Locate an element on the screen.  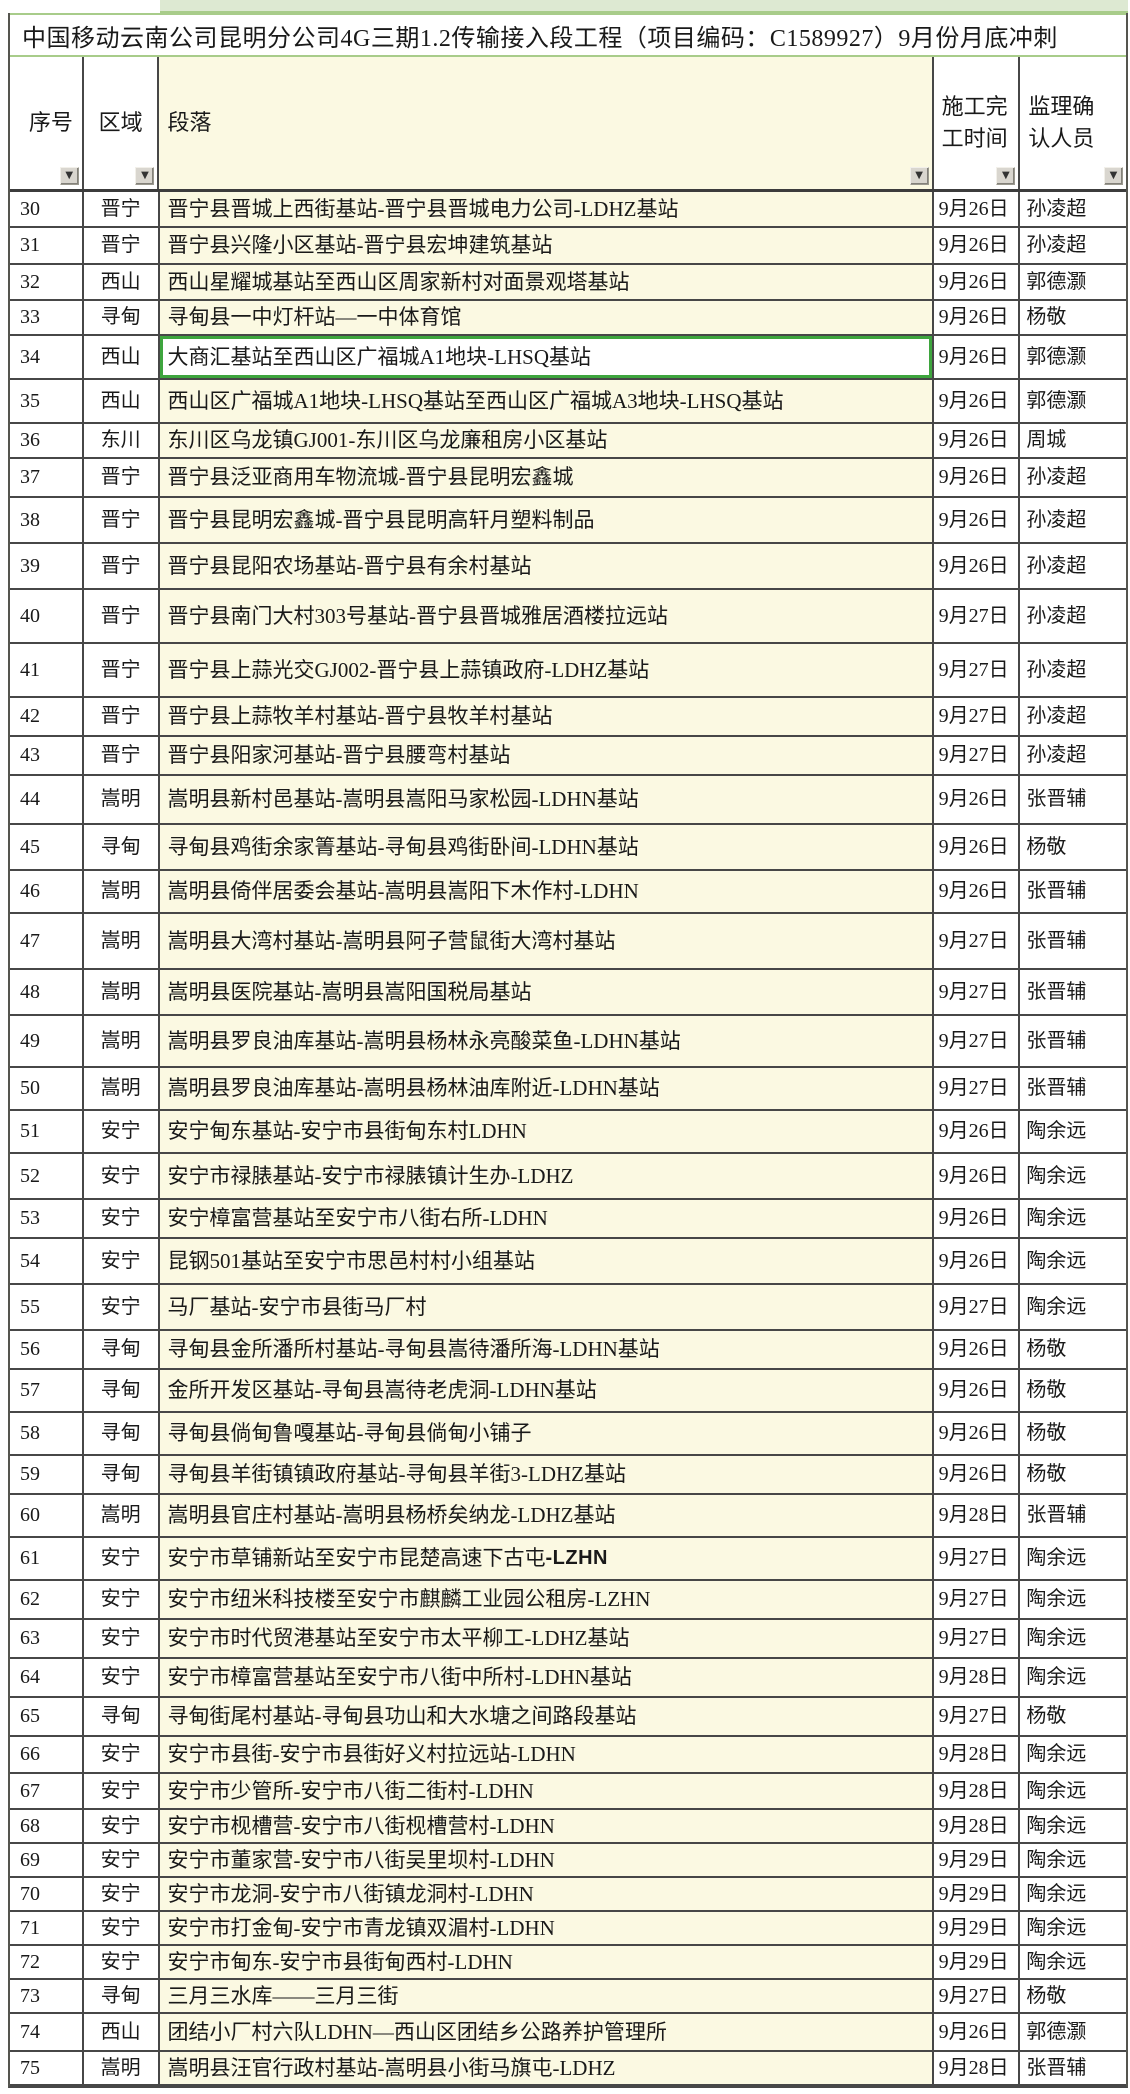
cell-index: 72 is located at coordinates (47, 1962).